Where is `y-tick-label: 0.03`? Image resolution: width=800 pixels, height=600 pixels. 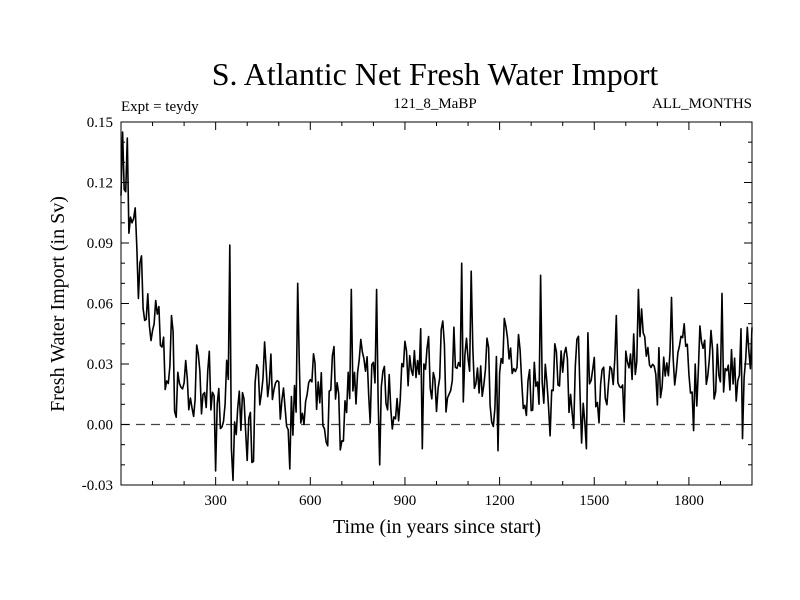
y-tick-label: 0.03 is located at coordinates (100, 365).